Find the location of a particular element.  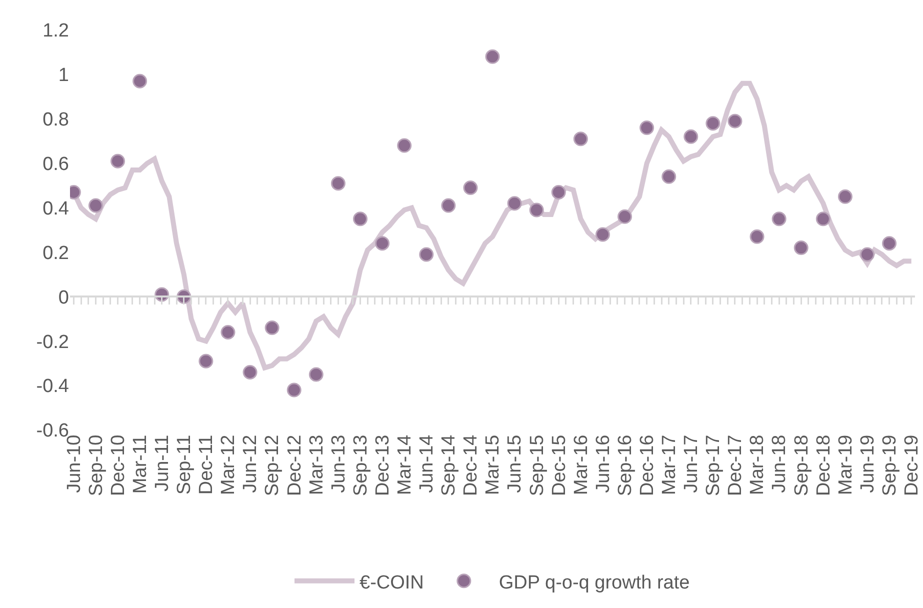

y-tick-label: 0.4 is located at coordinates (56, 209).